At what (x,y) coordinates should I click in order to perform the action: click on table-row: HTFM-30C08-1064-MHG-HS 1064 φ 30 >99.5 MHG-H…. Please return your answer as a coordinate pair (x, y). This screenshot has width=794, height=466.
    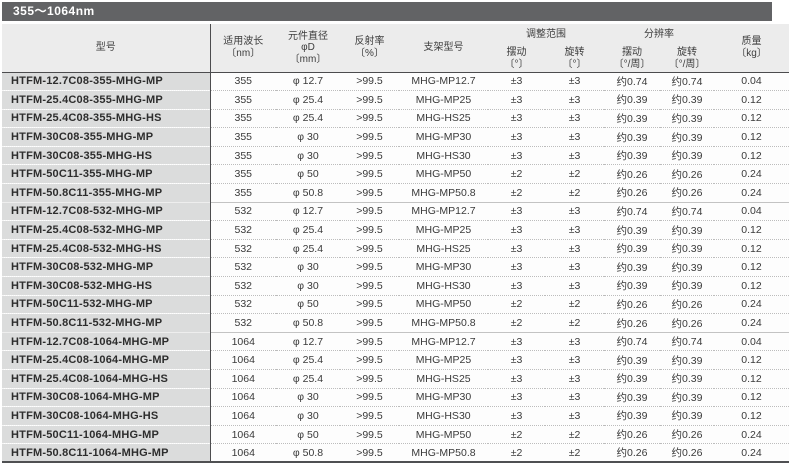
    Looking at the image, I should click on (395, 416).